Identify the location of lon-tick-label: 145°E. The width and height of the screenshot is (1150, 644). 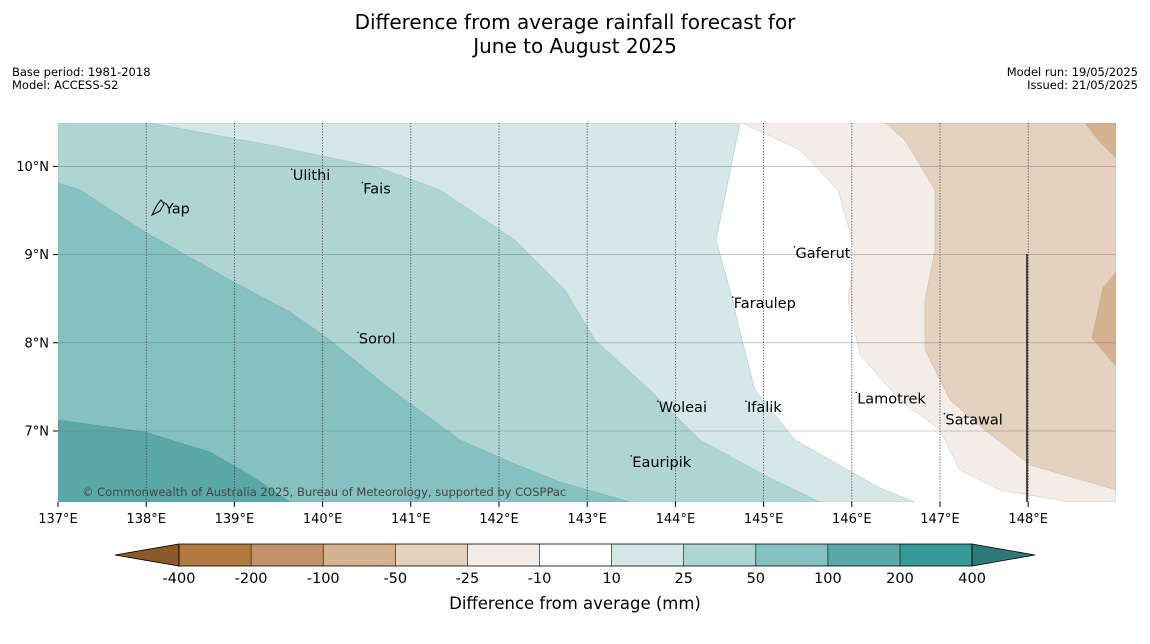
(764, 519).